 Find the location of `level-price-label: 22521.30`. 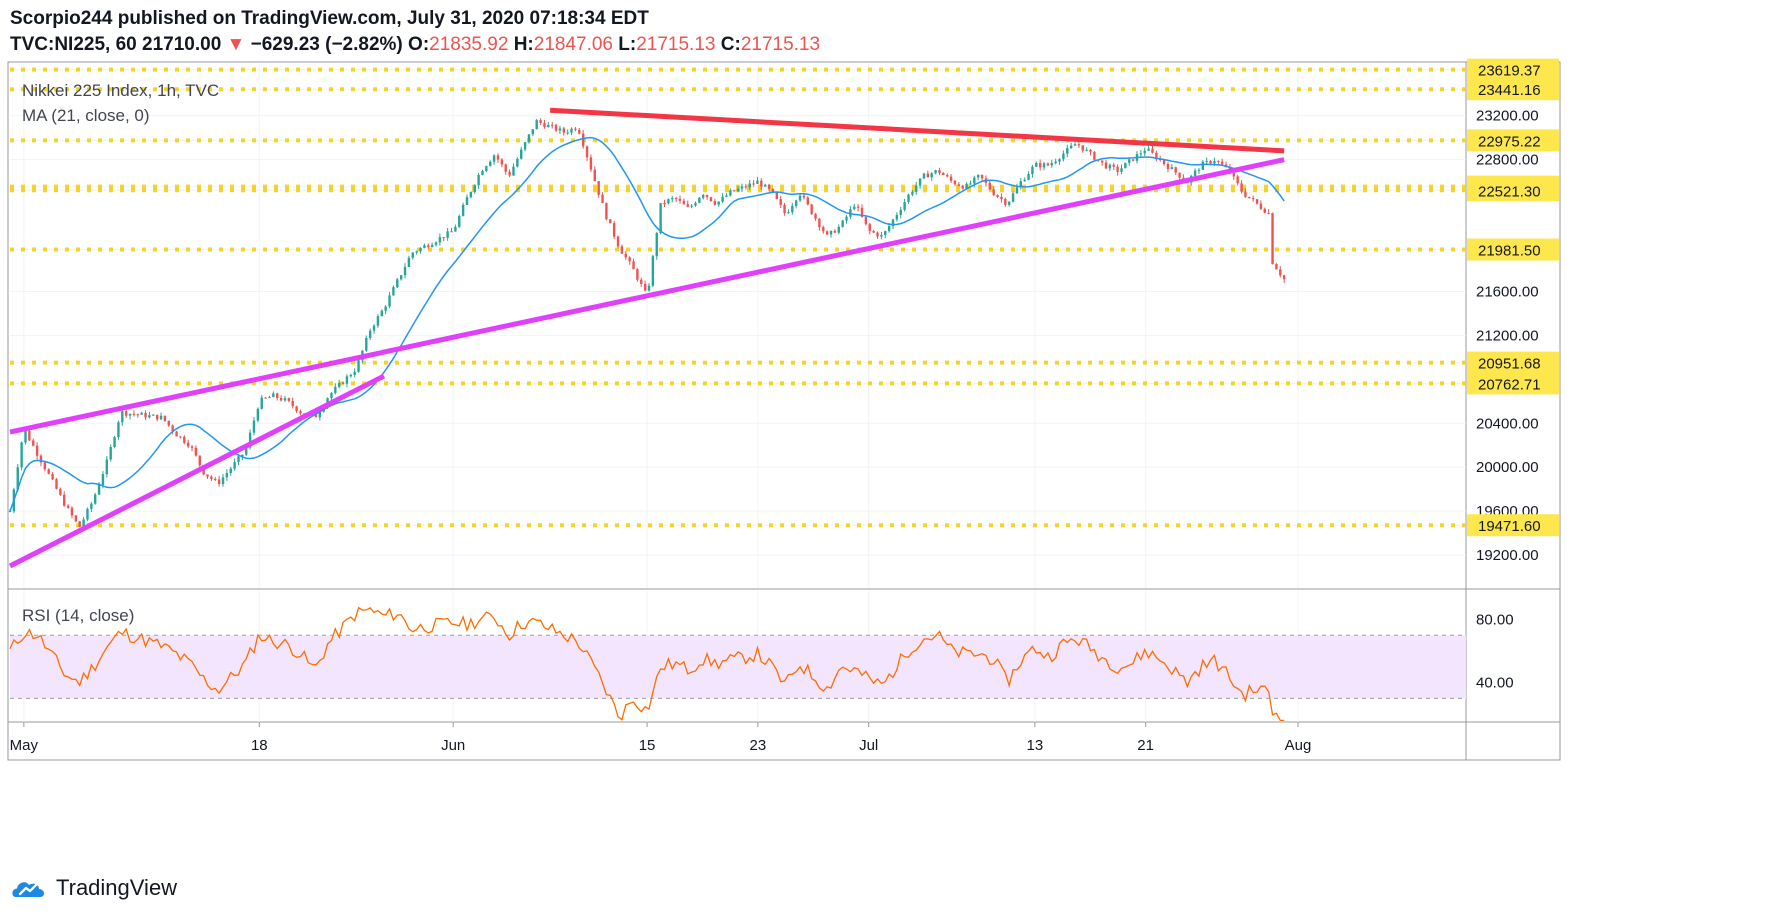

level-price-label: 22521.30 is located at coordinates (1509, 191).